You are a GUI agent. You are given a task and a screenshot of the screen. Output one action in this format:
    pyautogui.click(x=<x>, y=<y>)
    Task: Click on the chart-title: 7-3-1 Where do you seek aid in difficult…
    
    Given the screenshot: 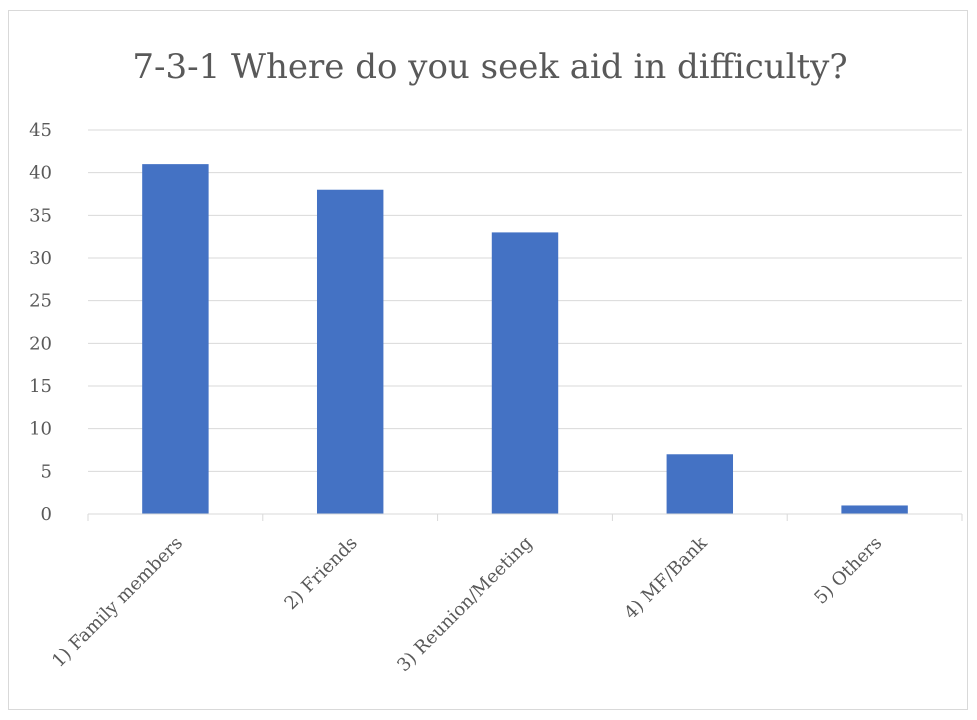 What is the action you would take?
    pyautogui.click(x=489, y=67)
    